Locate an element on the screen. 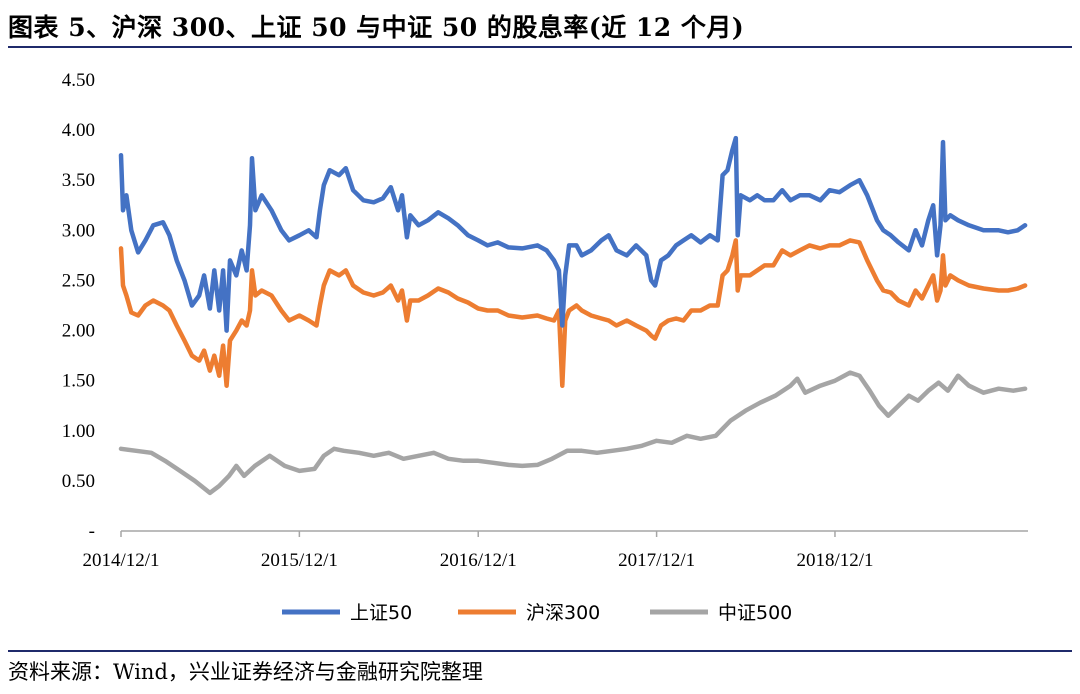  y-tick-label: 2.00 is located at coordinates (78, 331).